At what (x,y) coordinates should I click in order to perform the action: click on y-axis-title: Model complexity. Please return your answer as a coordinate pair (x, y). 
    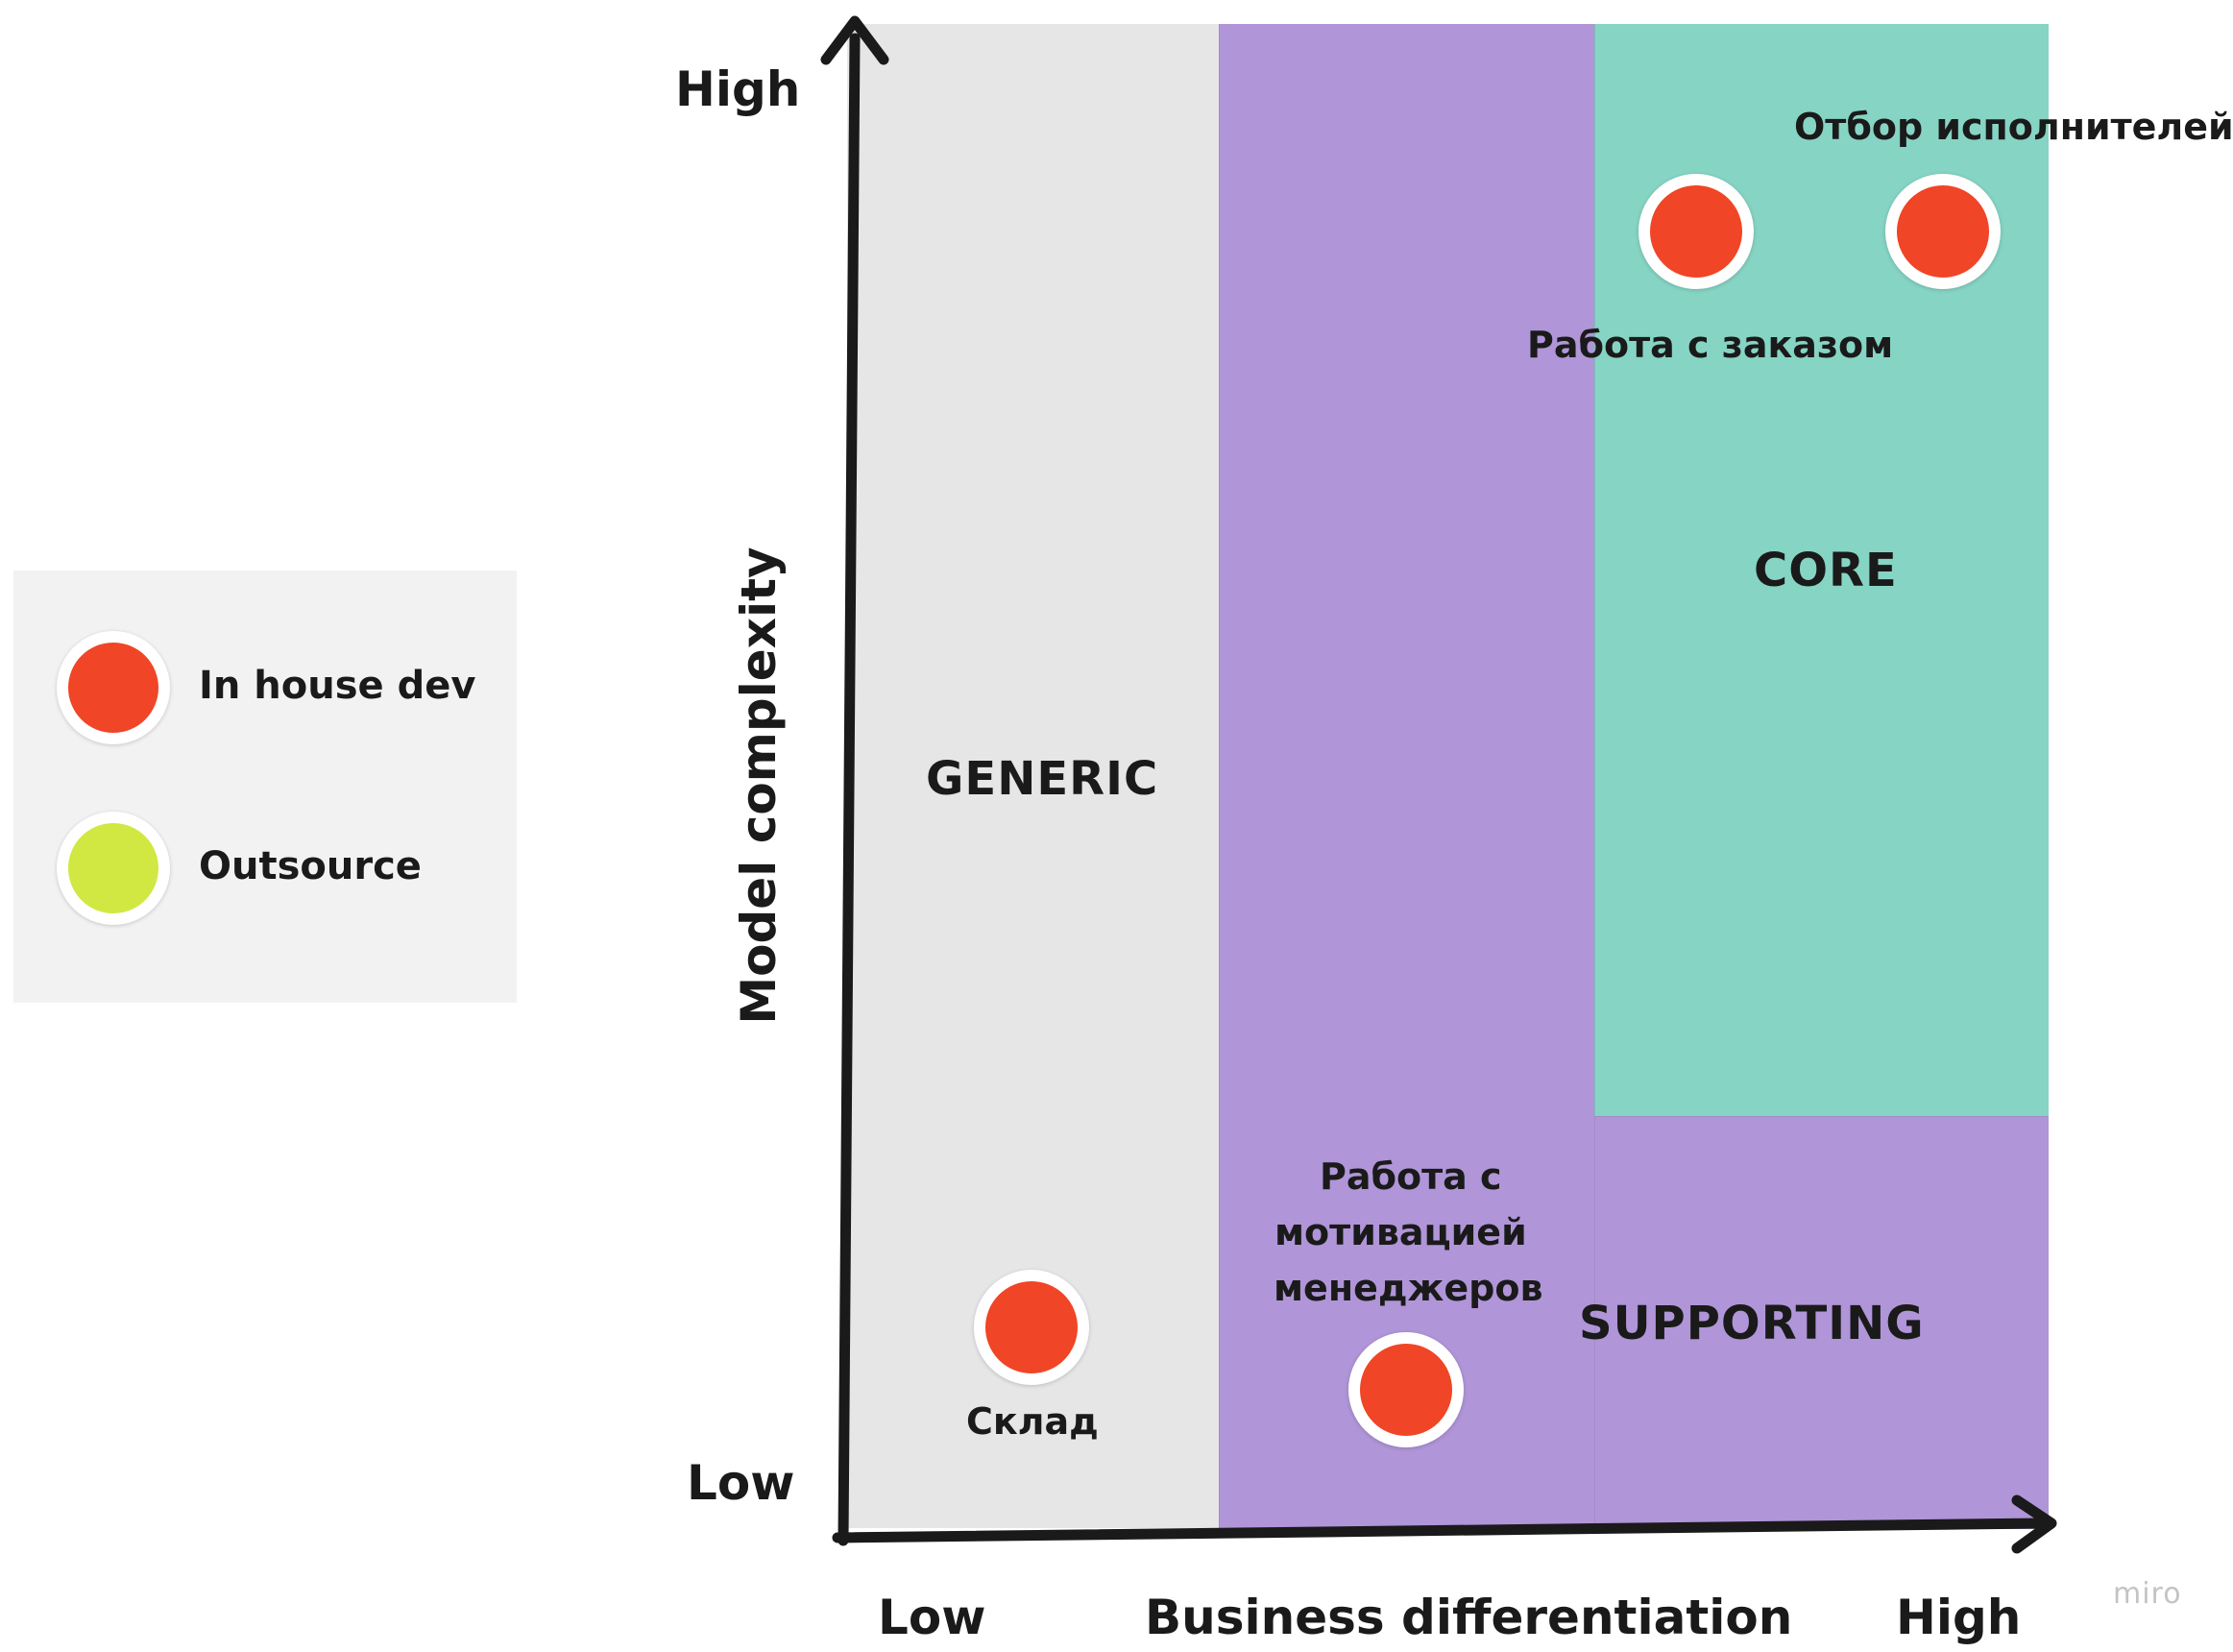
    Looking at the image, I should click on (759, 786).